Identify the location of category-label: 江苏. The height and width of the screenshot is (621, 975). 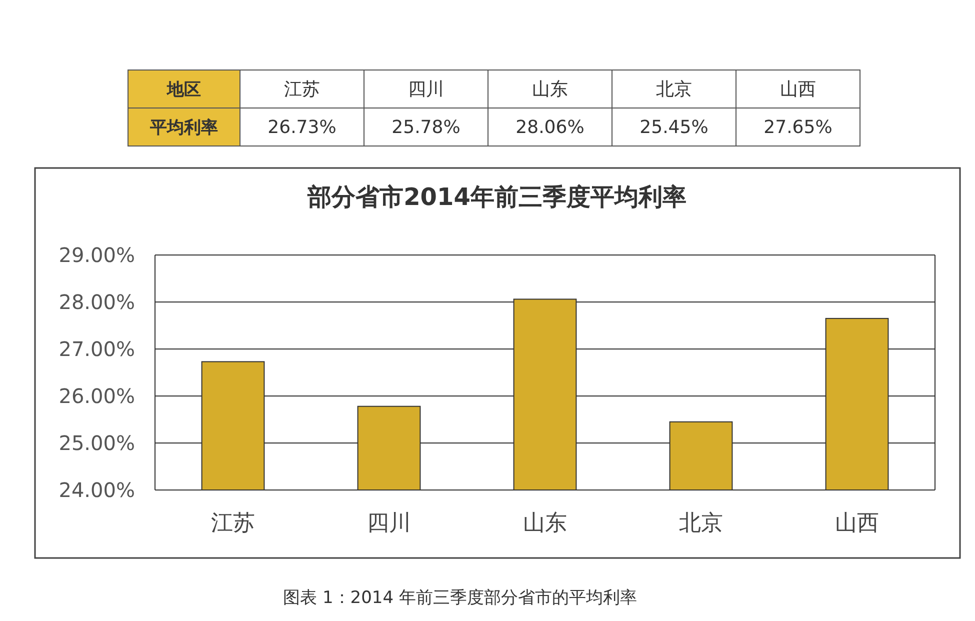
(302, 89).